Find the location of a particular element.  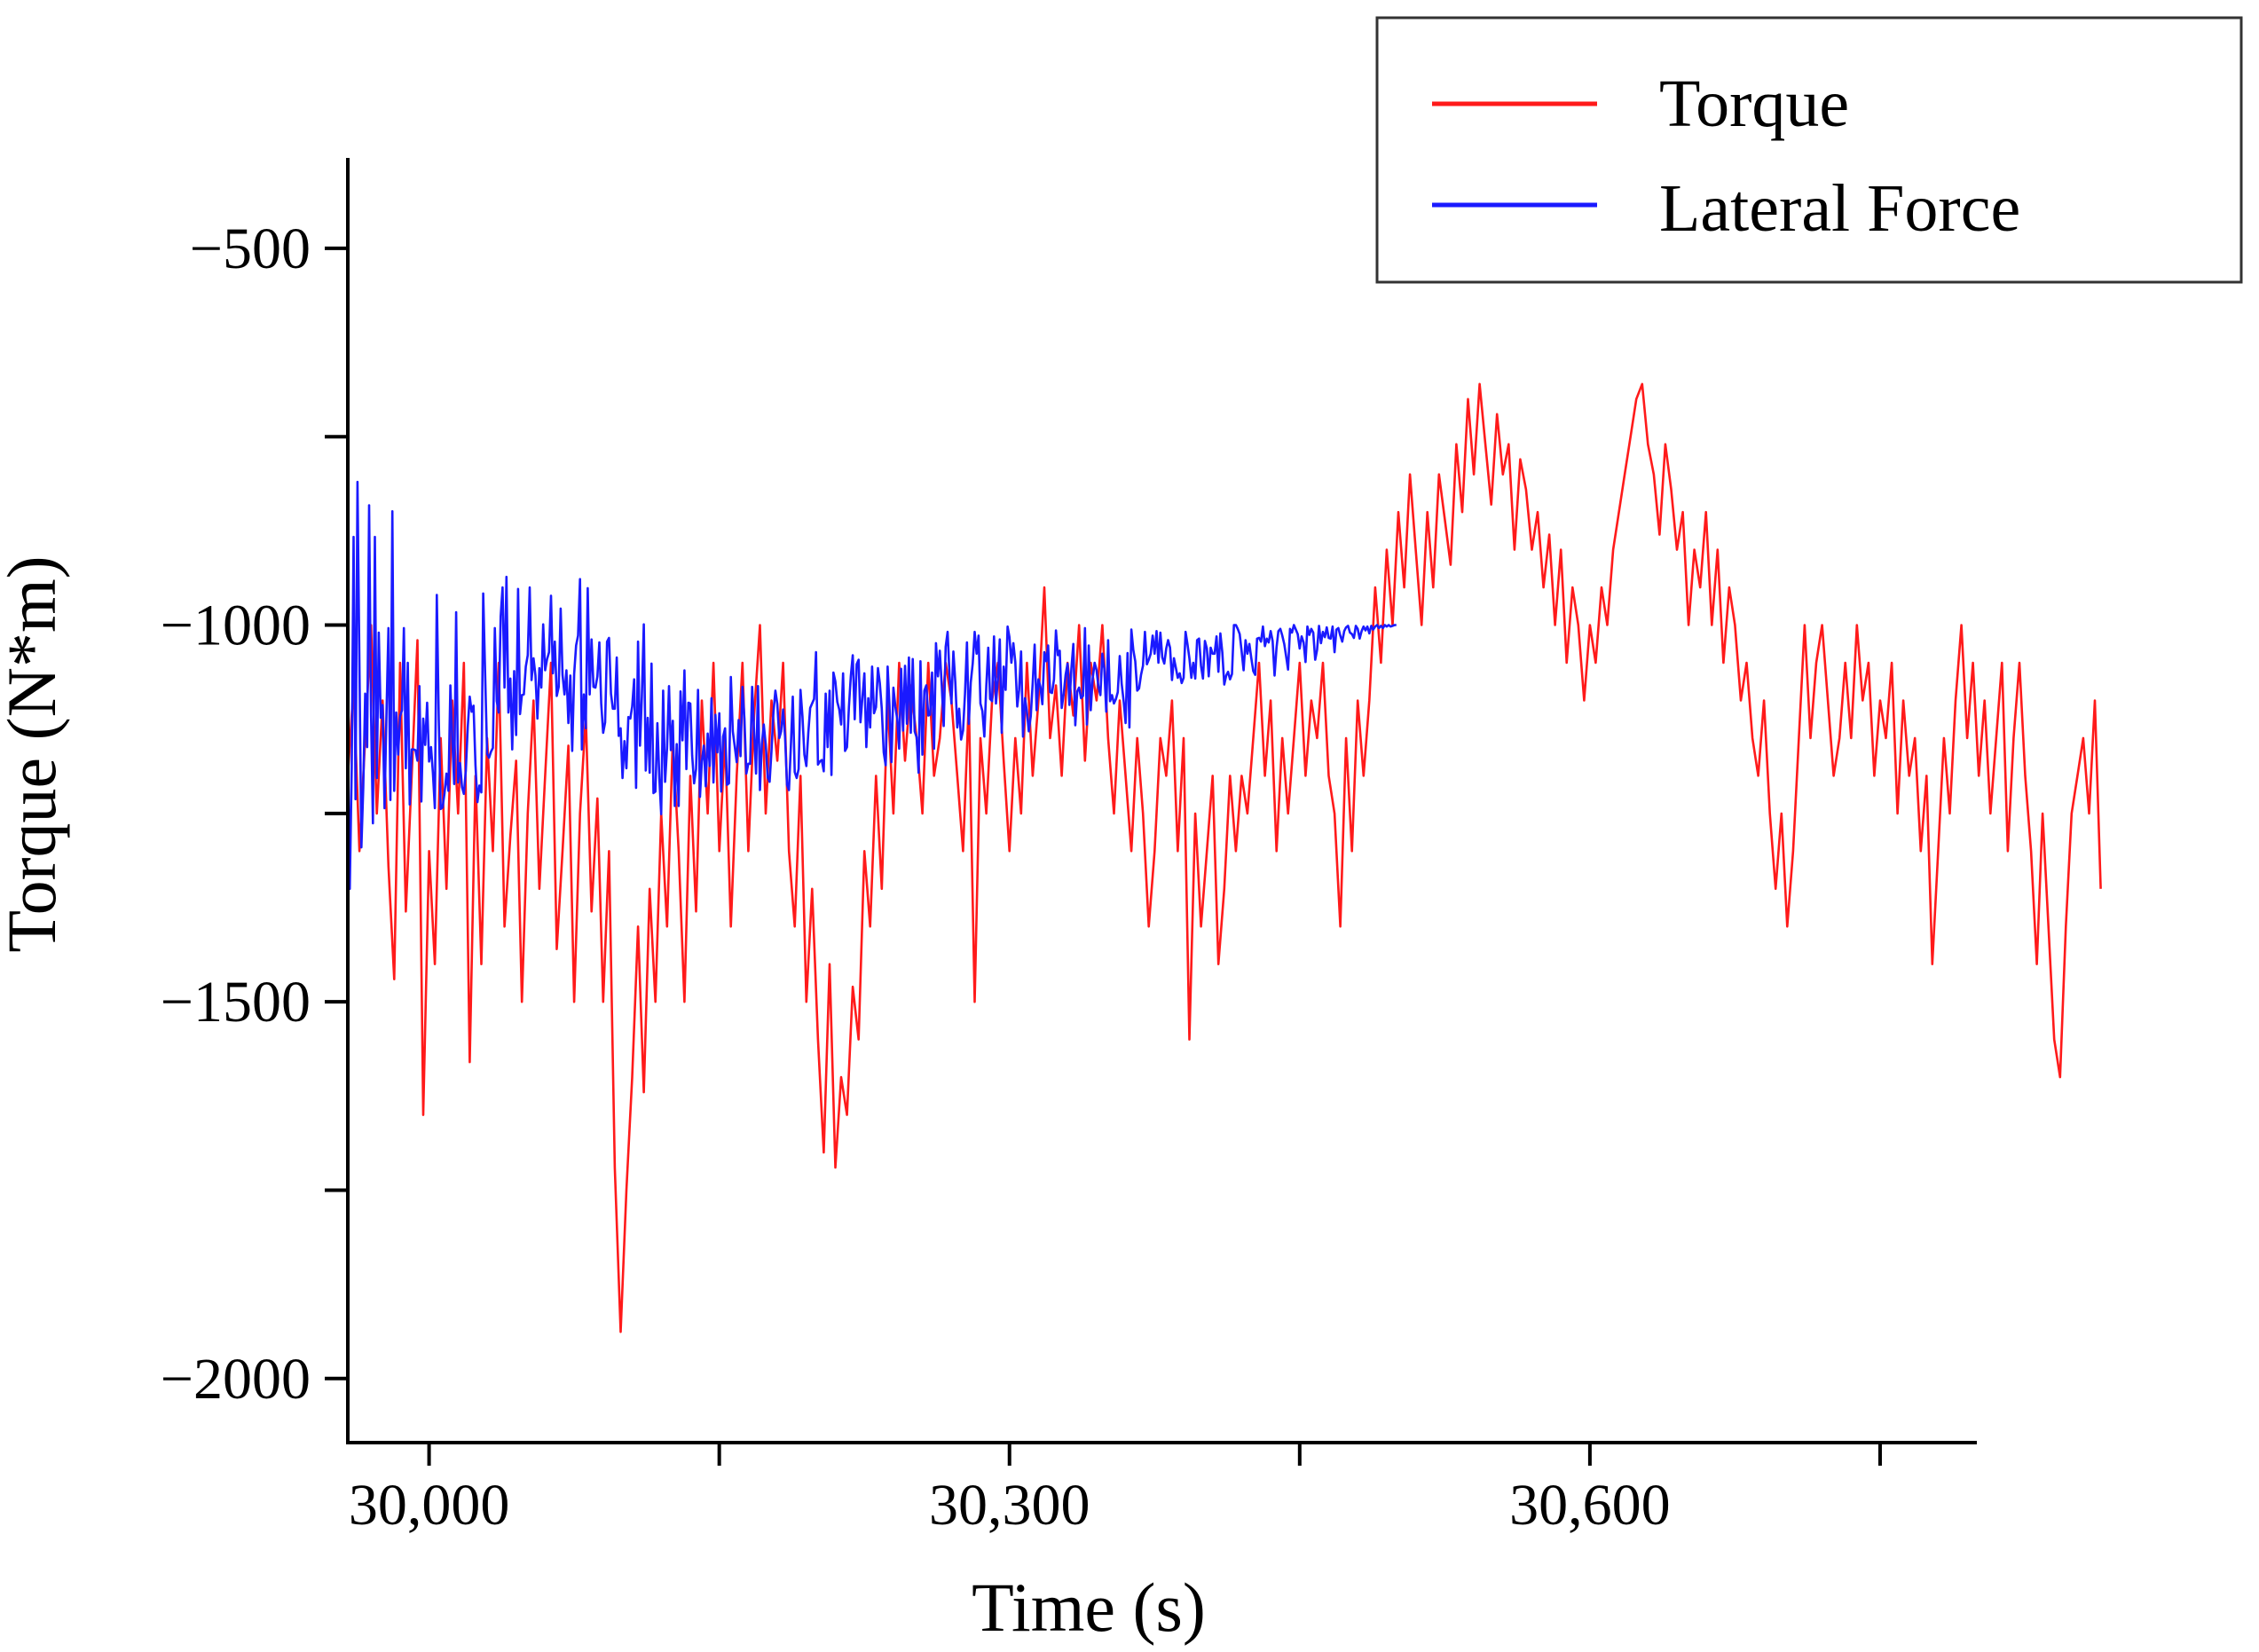

legend: Torque Lateral Force is located at coordinates (1809, 150).